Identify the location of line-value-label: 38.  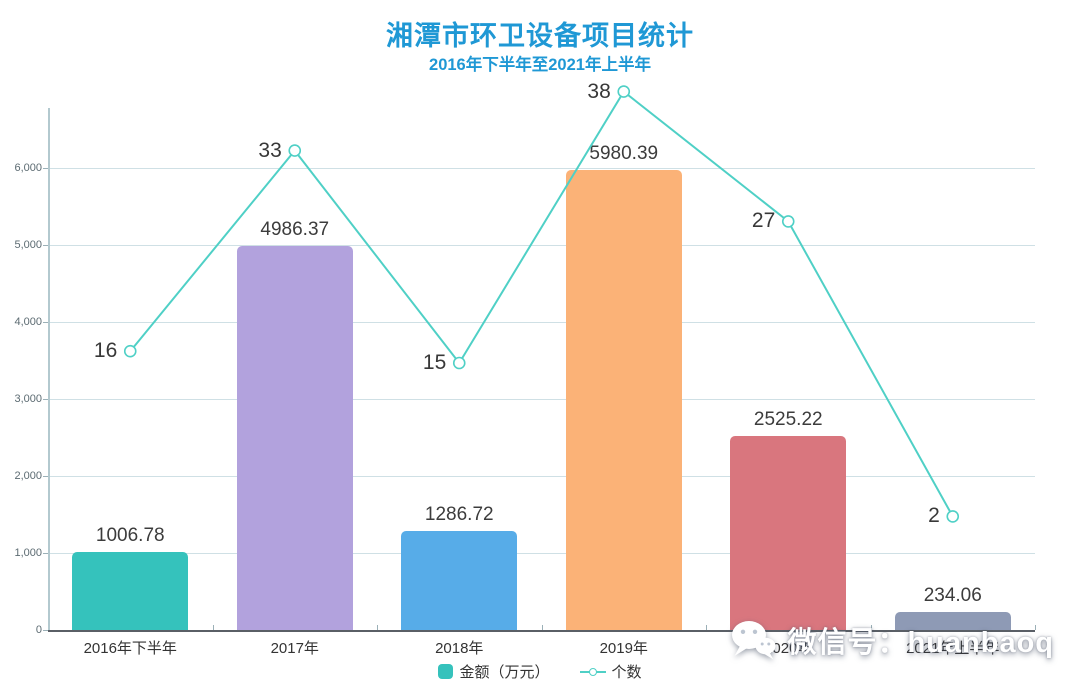
(599, 91).